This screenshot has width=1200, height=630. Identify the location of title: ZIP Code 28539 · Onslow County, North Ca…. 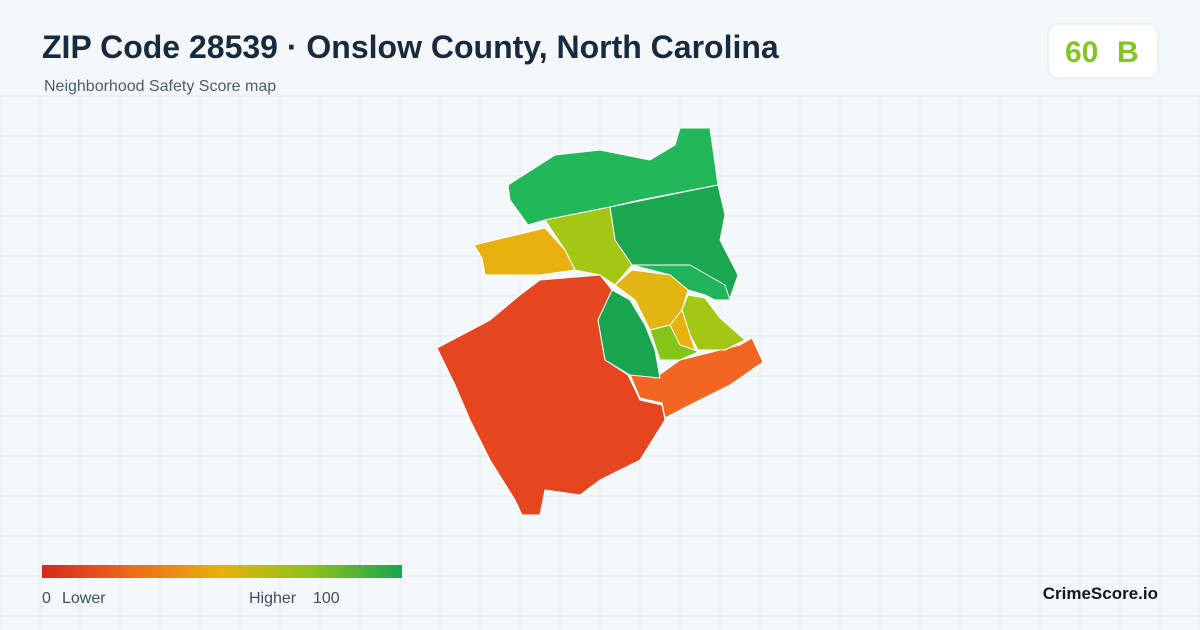
(410, 47).